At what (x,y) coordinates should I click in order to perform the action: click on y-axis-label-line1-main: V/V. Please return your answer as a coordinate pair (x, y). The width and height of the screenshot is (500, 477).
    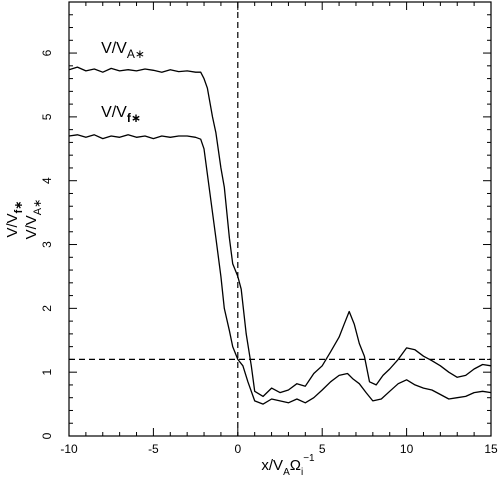
    Looking at the image, I should click on (12, 225).